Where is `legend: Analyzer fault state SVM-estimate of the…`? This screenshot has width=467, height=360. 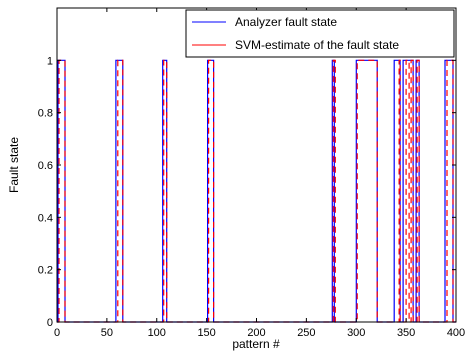
legend: Analyzer fault state SVM-estimate of the… is located at coordinates (320, 33).